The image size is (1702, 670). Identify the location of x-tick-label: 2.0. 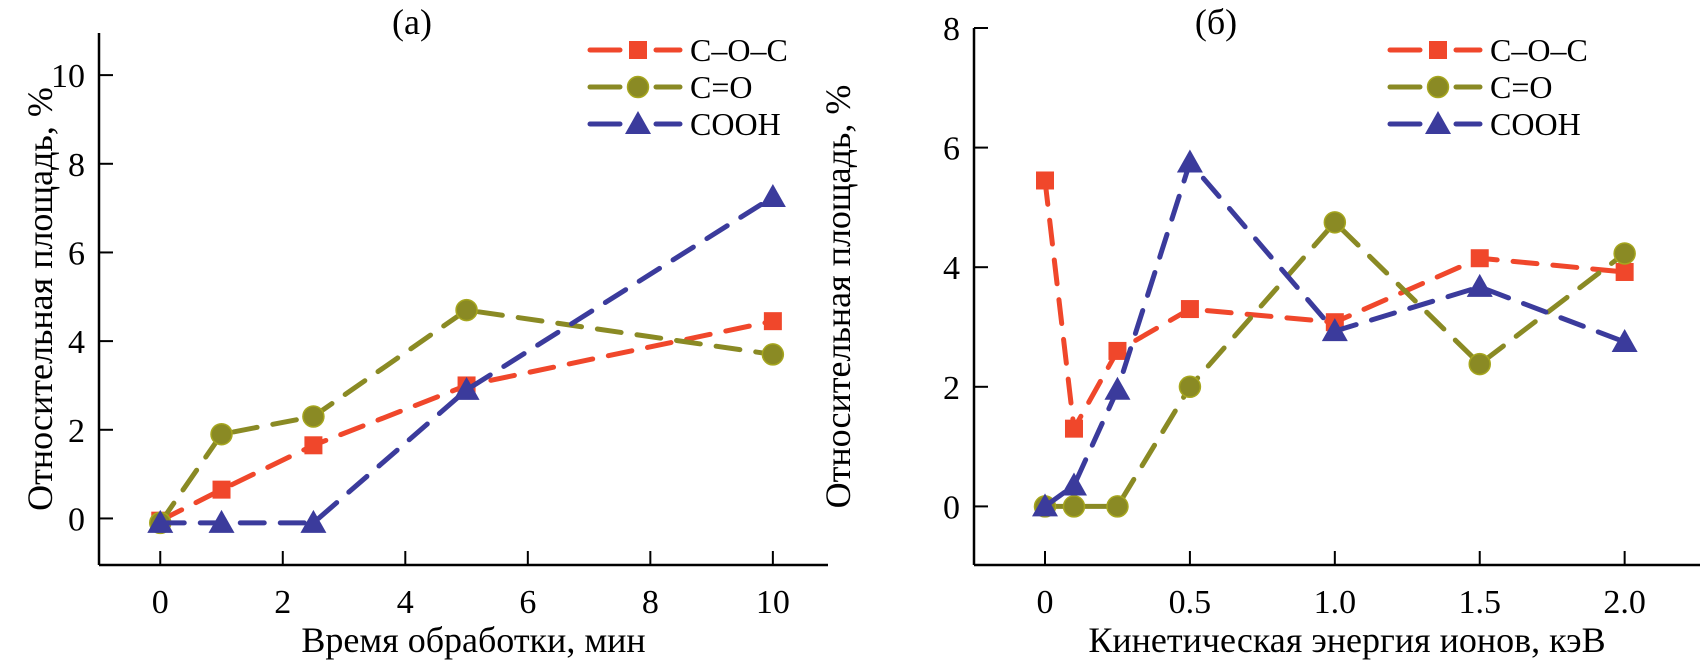
(1624, 602).